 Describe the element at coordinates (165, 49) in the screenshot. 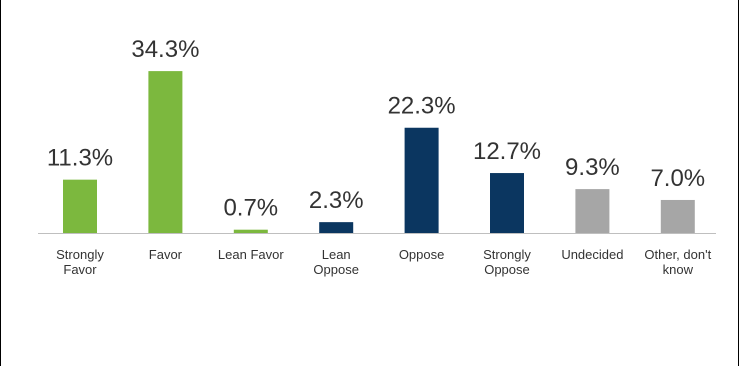

I see `data-label: 34.3%` at that location.